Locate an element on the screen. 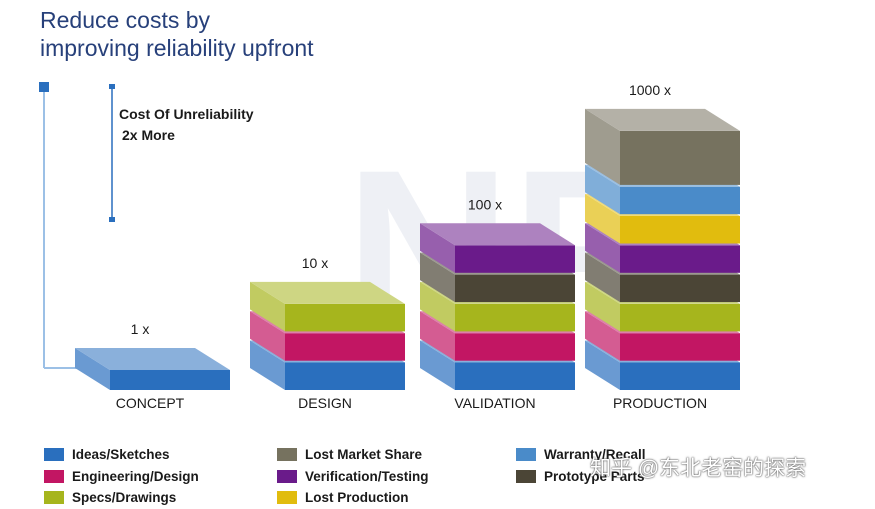 Image resolution: width=875 pixels, height=509 pixels. category-label-validation: VALIDATION is located at coordinates (494, 403).